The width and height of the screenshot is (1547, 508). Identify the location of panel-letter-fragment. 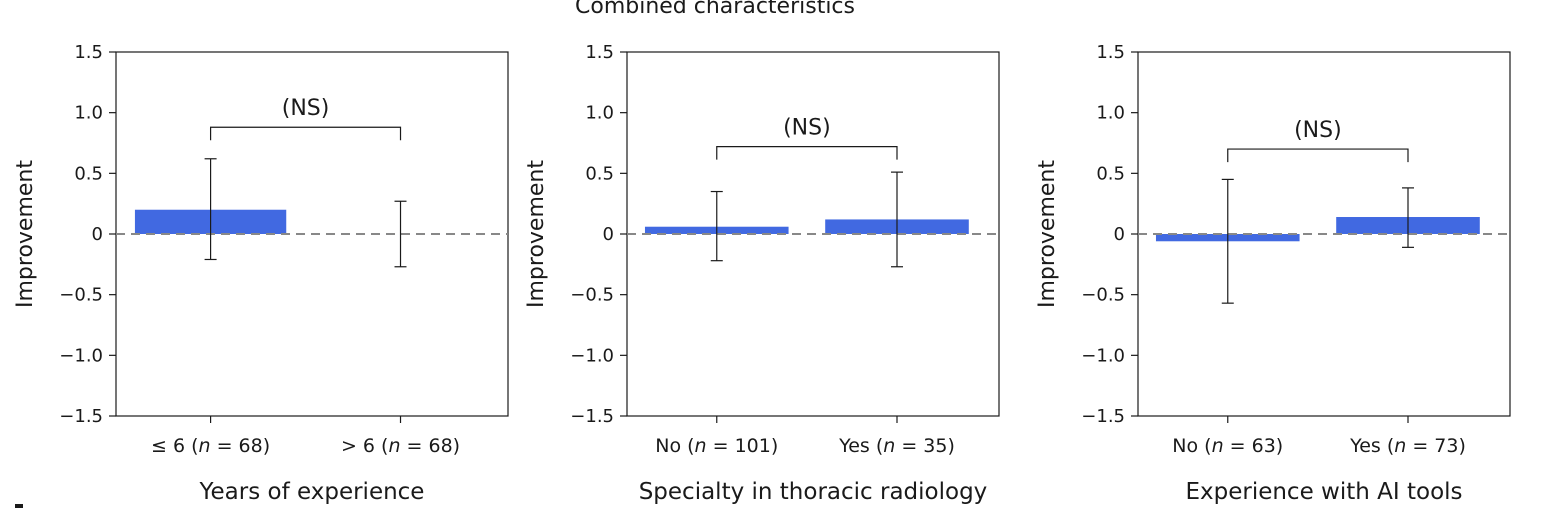
(19, 506).